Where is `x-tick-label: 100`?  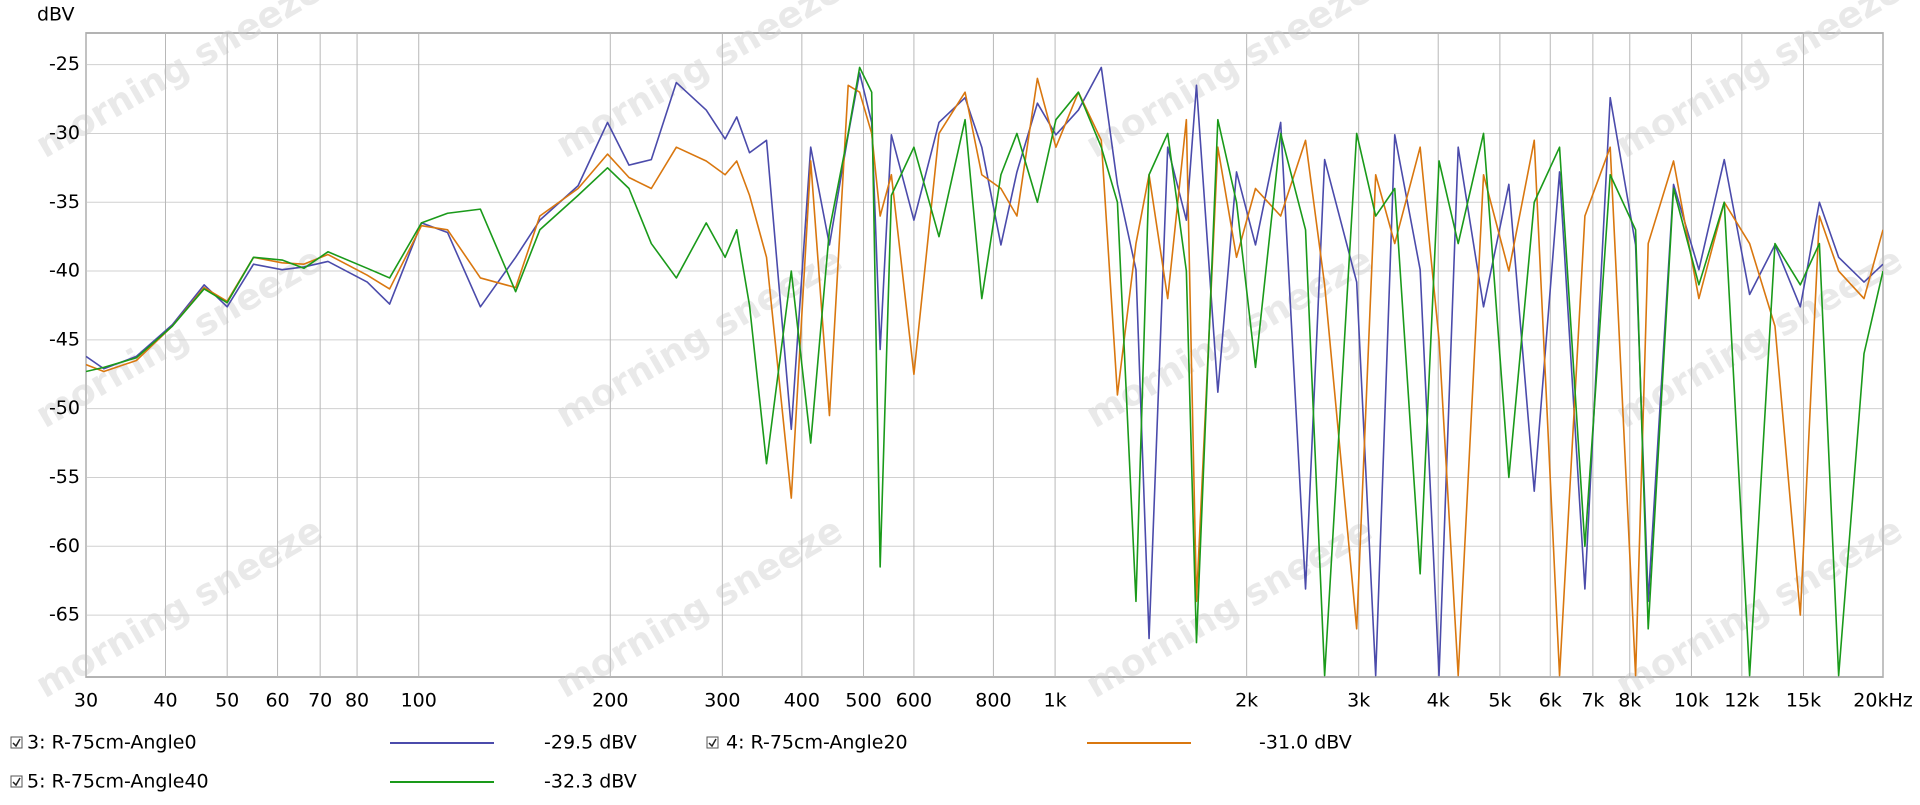 x-tick-label: 100 is located at coordinates (419, 701).